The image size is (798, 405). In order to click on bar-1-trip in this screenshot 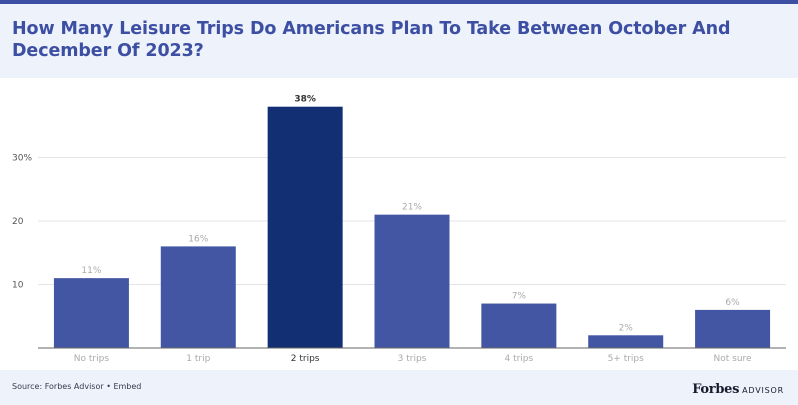, I will do `click(198, 297)`.